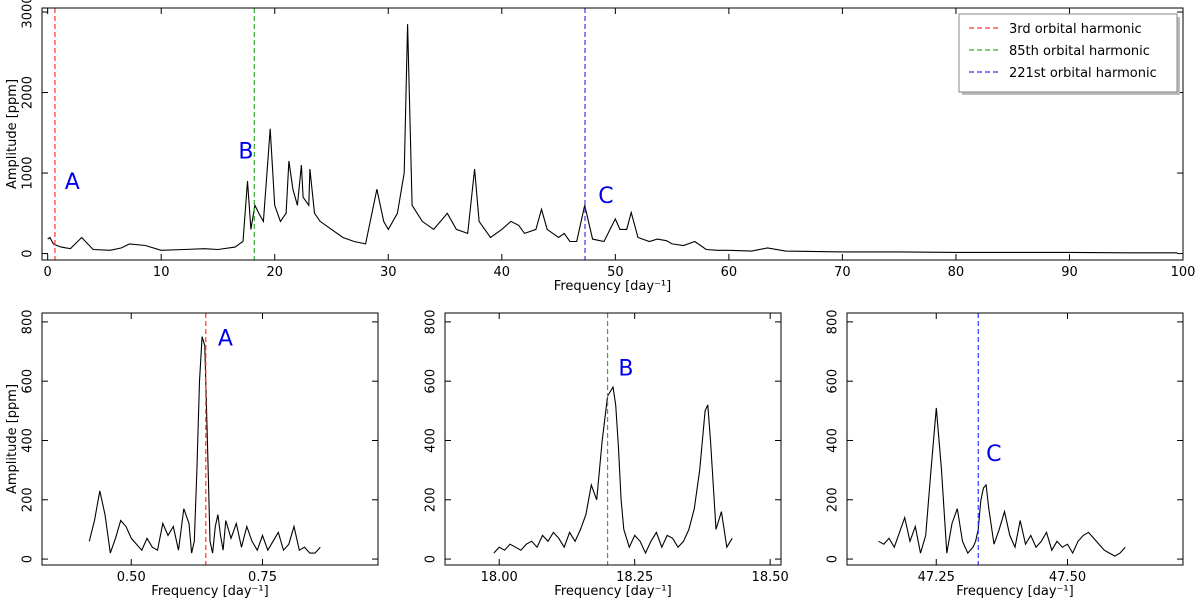 The width and height of the screenshot is (1200, 604). What do you see at coordinates (625, 368) in the screenshot?
I see `annotation-b-zoomB: B` at bounding box center [625, 368].